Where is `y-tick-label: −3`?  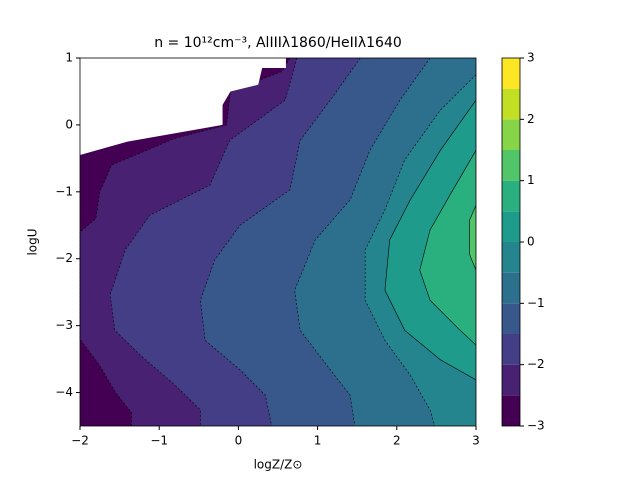
y-tick-label: −3 is located at coordinates (64, 325).